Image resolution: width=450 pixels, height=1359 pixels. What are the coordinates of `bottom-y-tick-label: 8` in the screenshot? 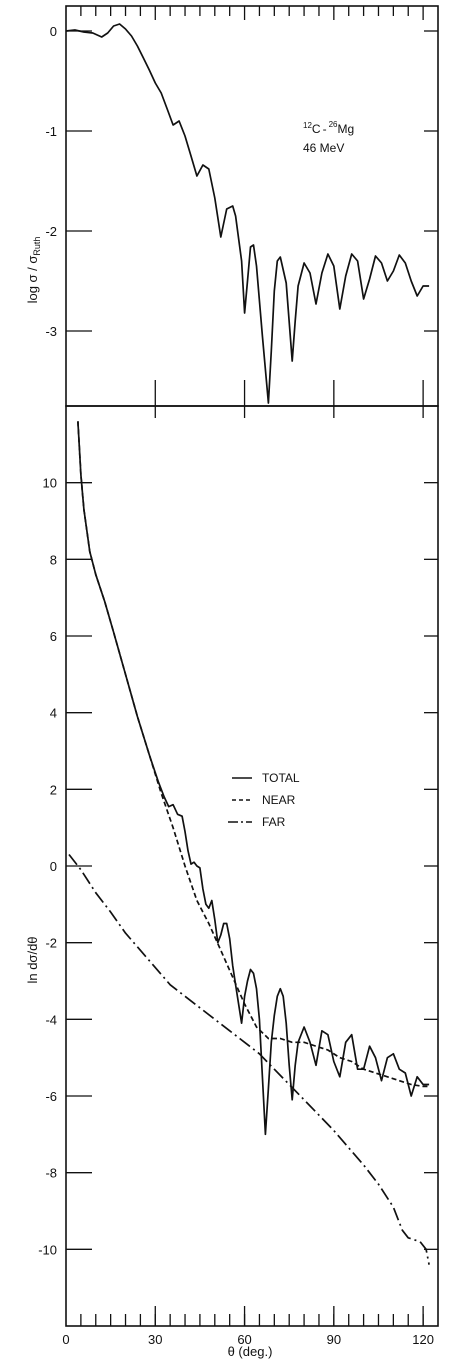 It's located at (53, 559).